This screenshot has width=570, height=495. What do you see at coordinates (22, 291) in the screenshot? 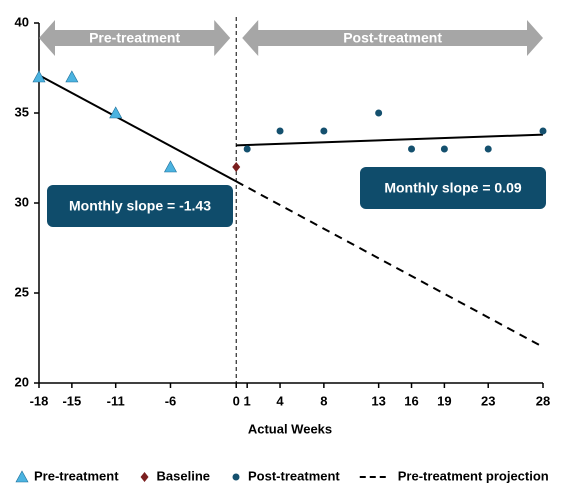
I see `y-tick-label: 25` at bounding box center [22, 291].